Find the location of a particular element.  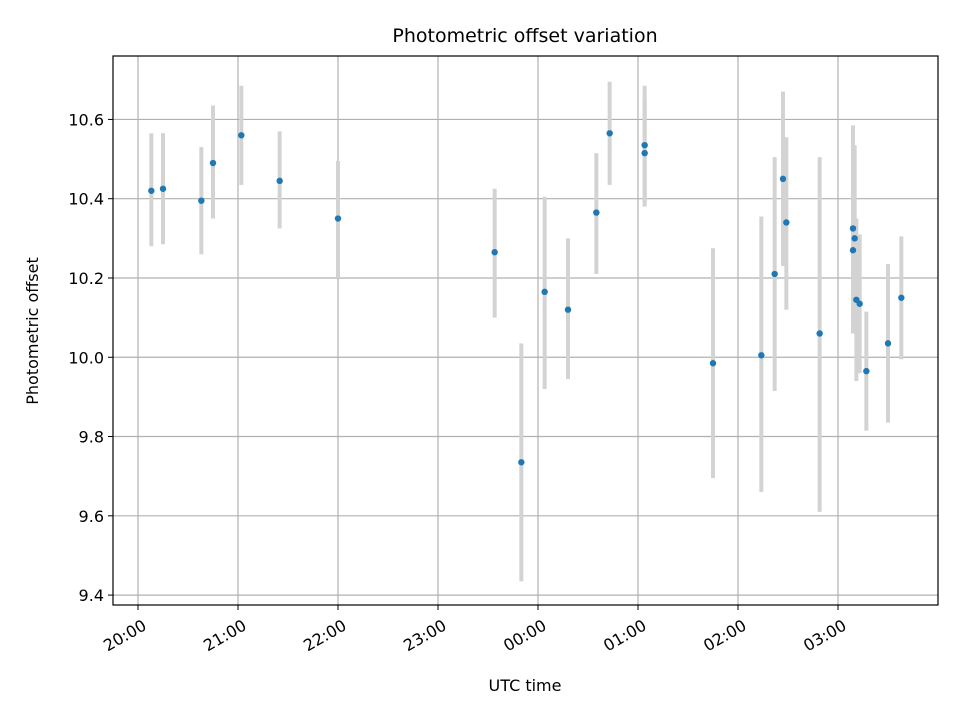

x-axis-ticks: 20:00 21:00 22:00 23:00 00:00 01:00 02:00 03:00 is located at coordinates (475, 630).